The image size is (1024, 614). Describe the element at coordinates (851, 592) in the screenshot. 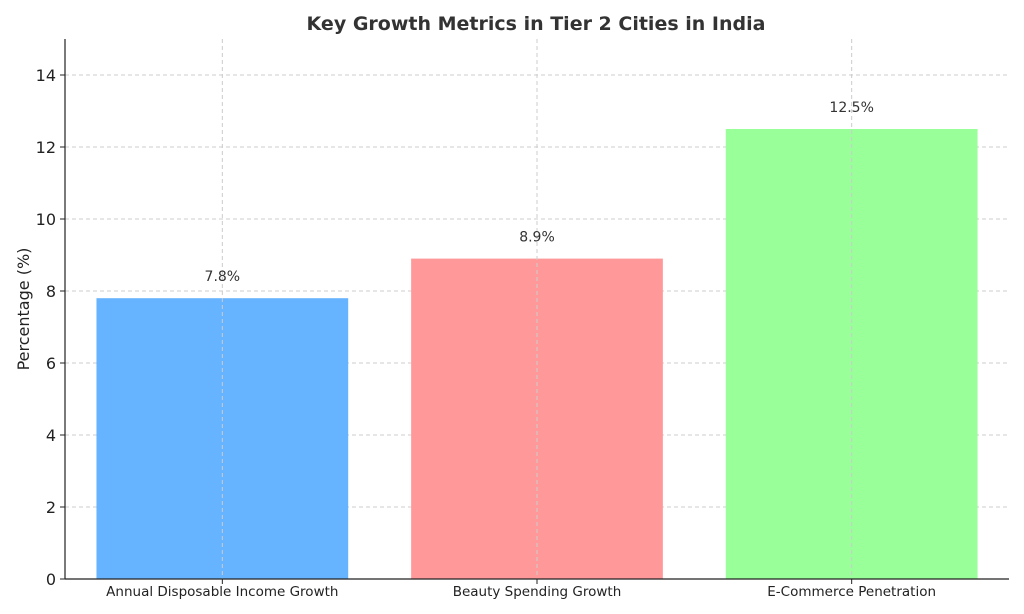

I see `x-tick-label: E-Commerce Penetration` at that location.